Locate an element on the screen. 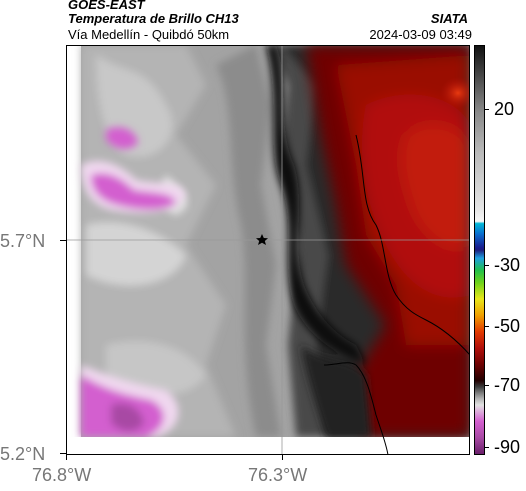 This screenshot has height=491, width=526. cbar-label-minus70: -70 is located at coordinates (507, 385).